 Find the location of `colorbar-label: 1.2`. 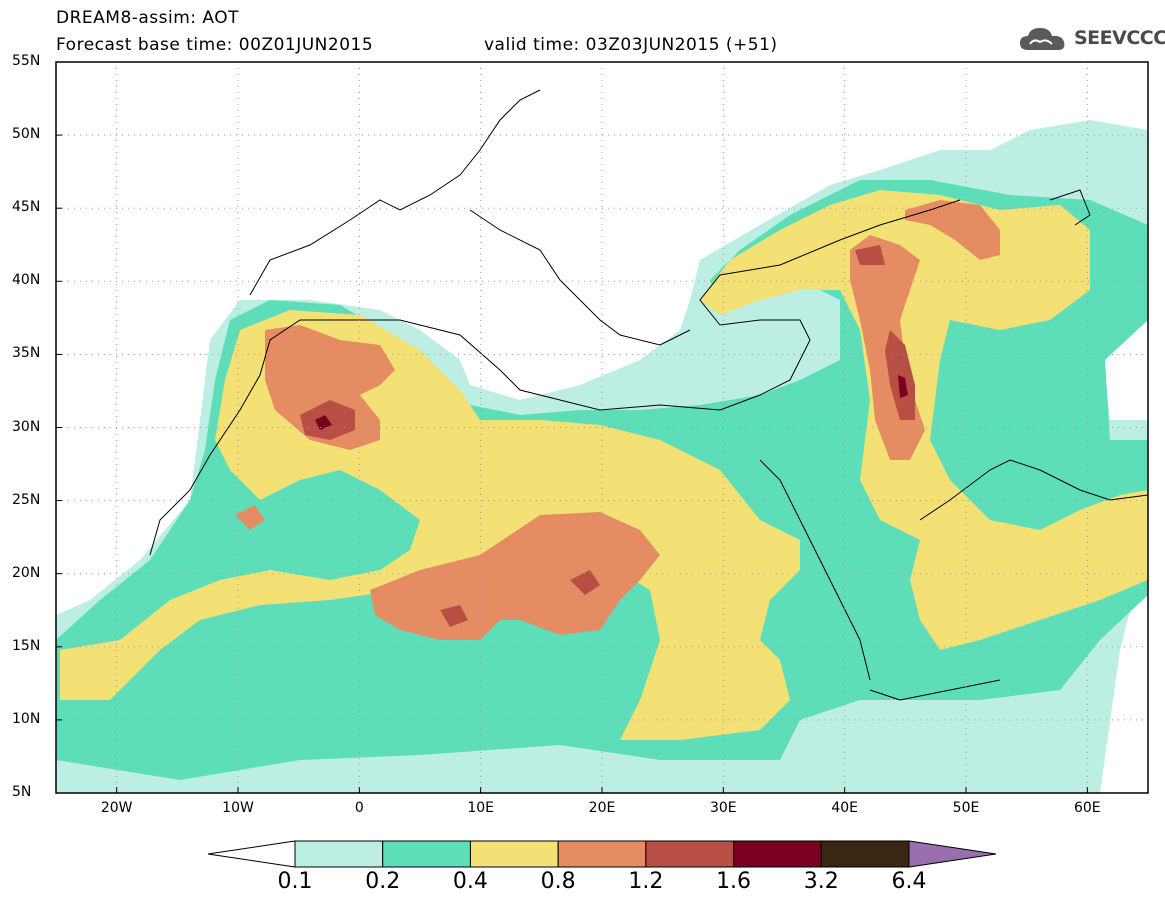

colorbar-label: 1.2 is located at coordinates (646, 881).